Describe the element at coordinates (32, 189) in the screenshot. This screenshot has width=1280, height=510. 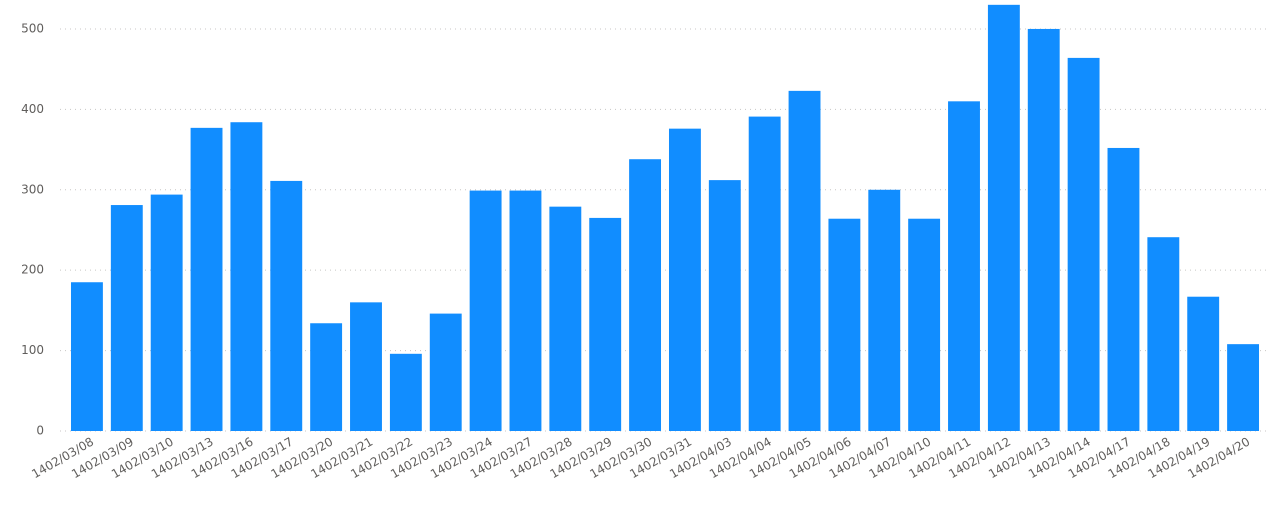
I see `y-tick-label: 300` at that location.